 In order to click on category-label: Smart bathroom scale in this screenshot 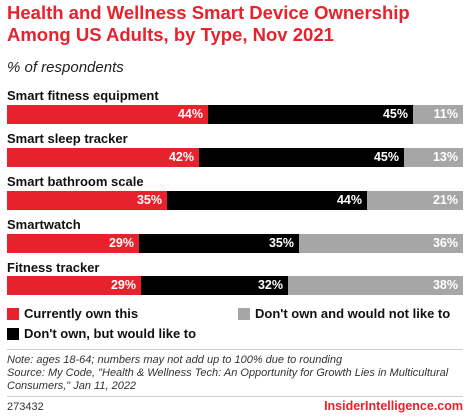, I will do `click(75, 181)`.